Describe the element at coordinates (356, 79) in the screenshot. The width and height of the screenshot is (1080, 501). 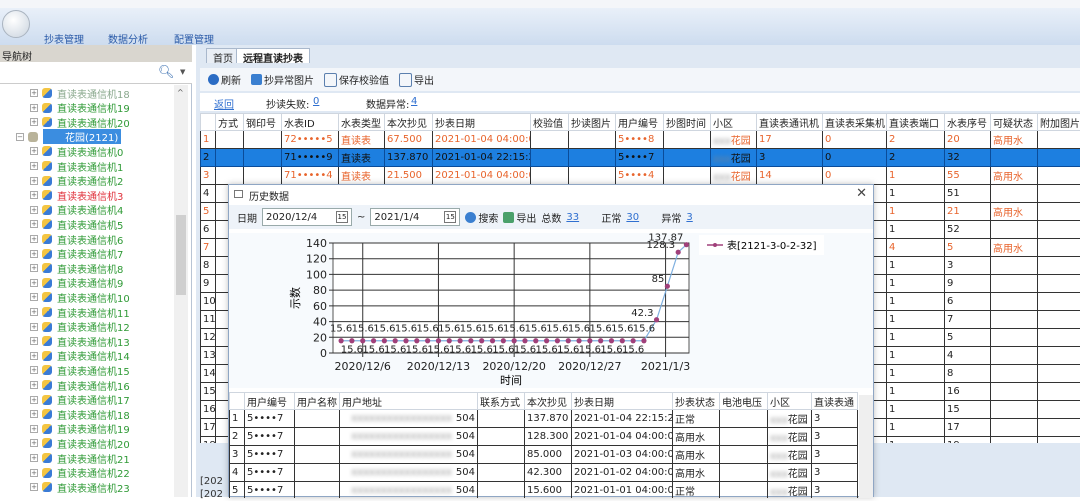
I see `save-check-button: 保存校验值` at that location.